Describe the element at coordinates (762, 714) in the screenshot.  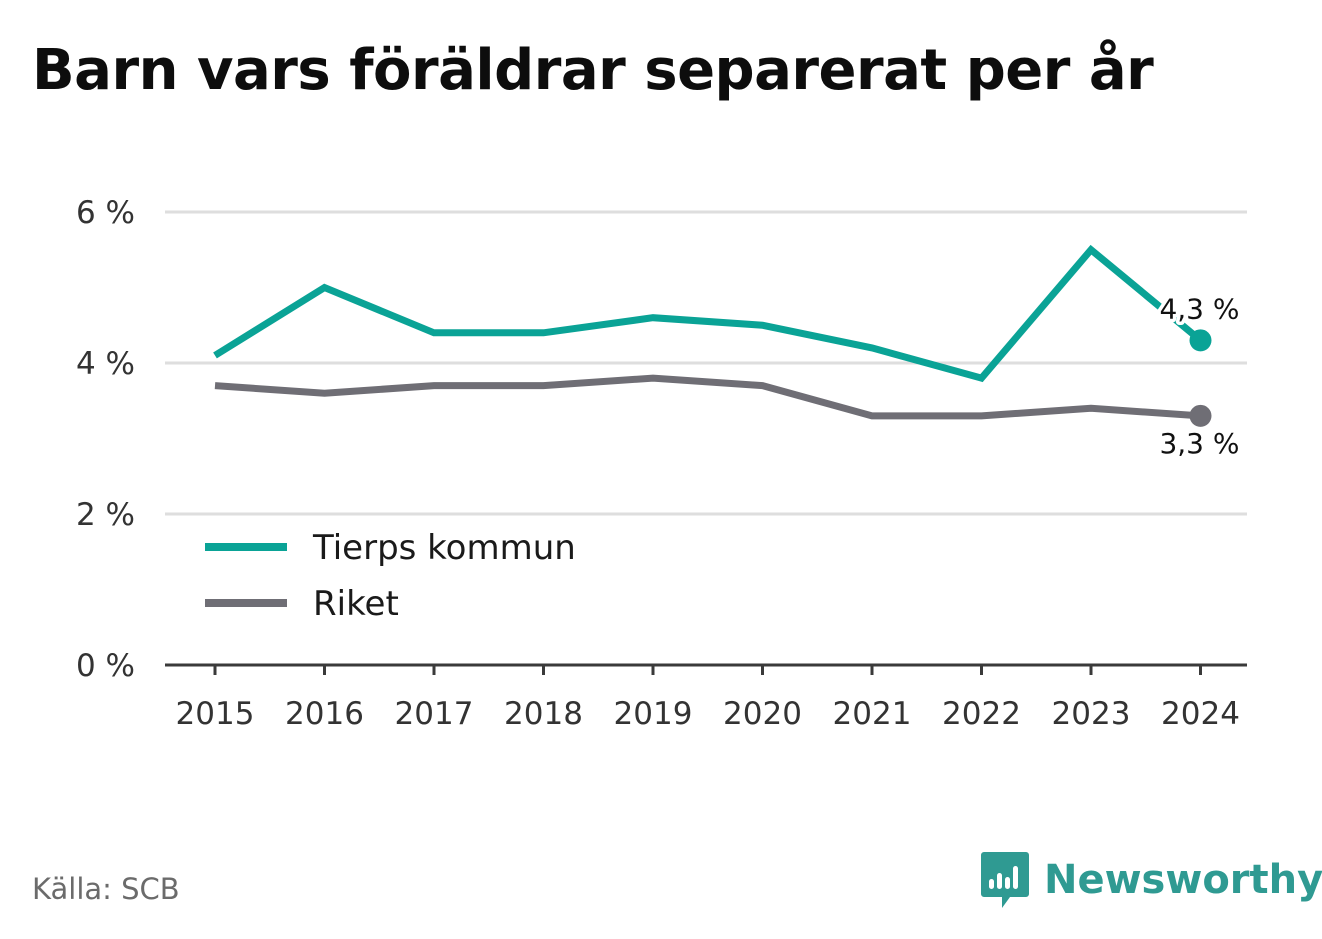
I see `x-tick-label: 2020` at that location.